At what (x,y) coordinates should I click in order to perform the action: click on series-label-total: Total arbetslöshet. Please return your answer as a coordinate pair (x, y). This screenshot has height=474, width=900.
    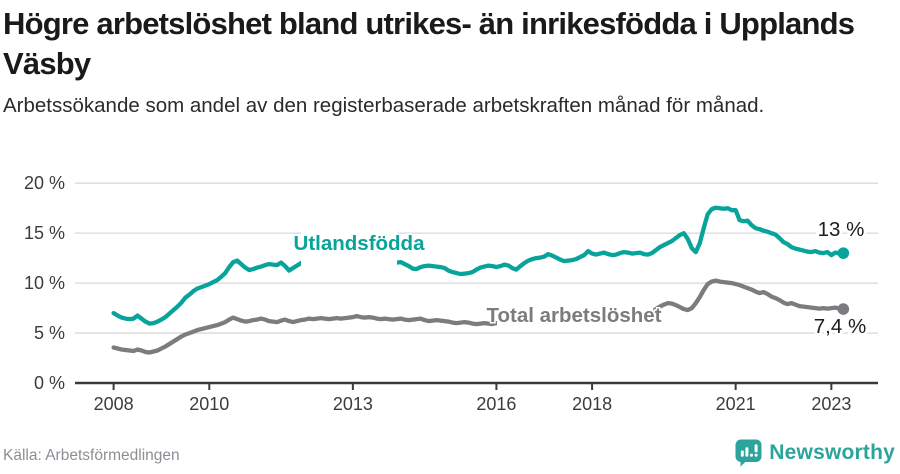
    Looking at the image, I should click on (573, 315).